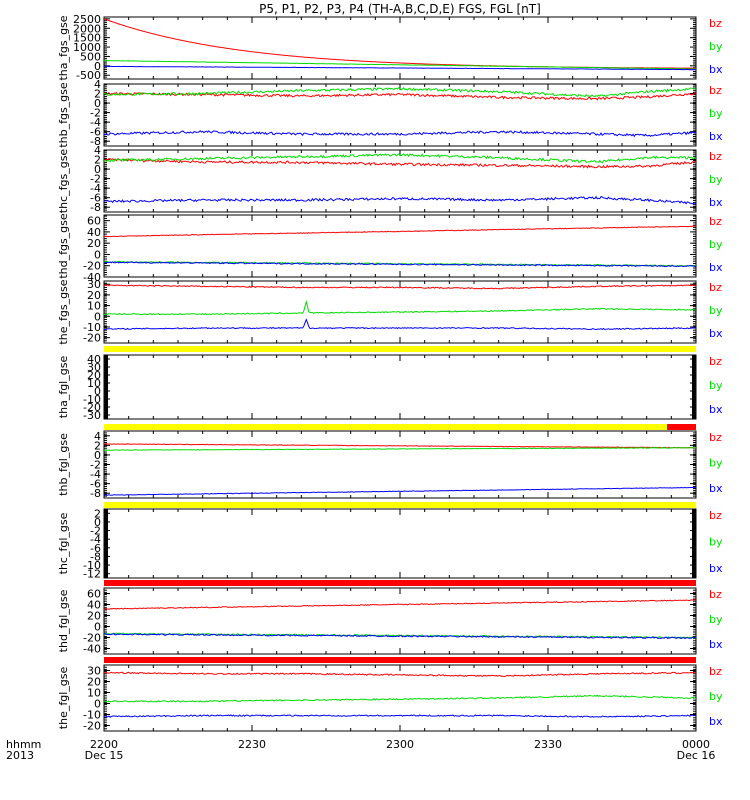  I want to click on y-tick-label: -40, so click(92, 649).